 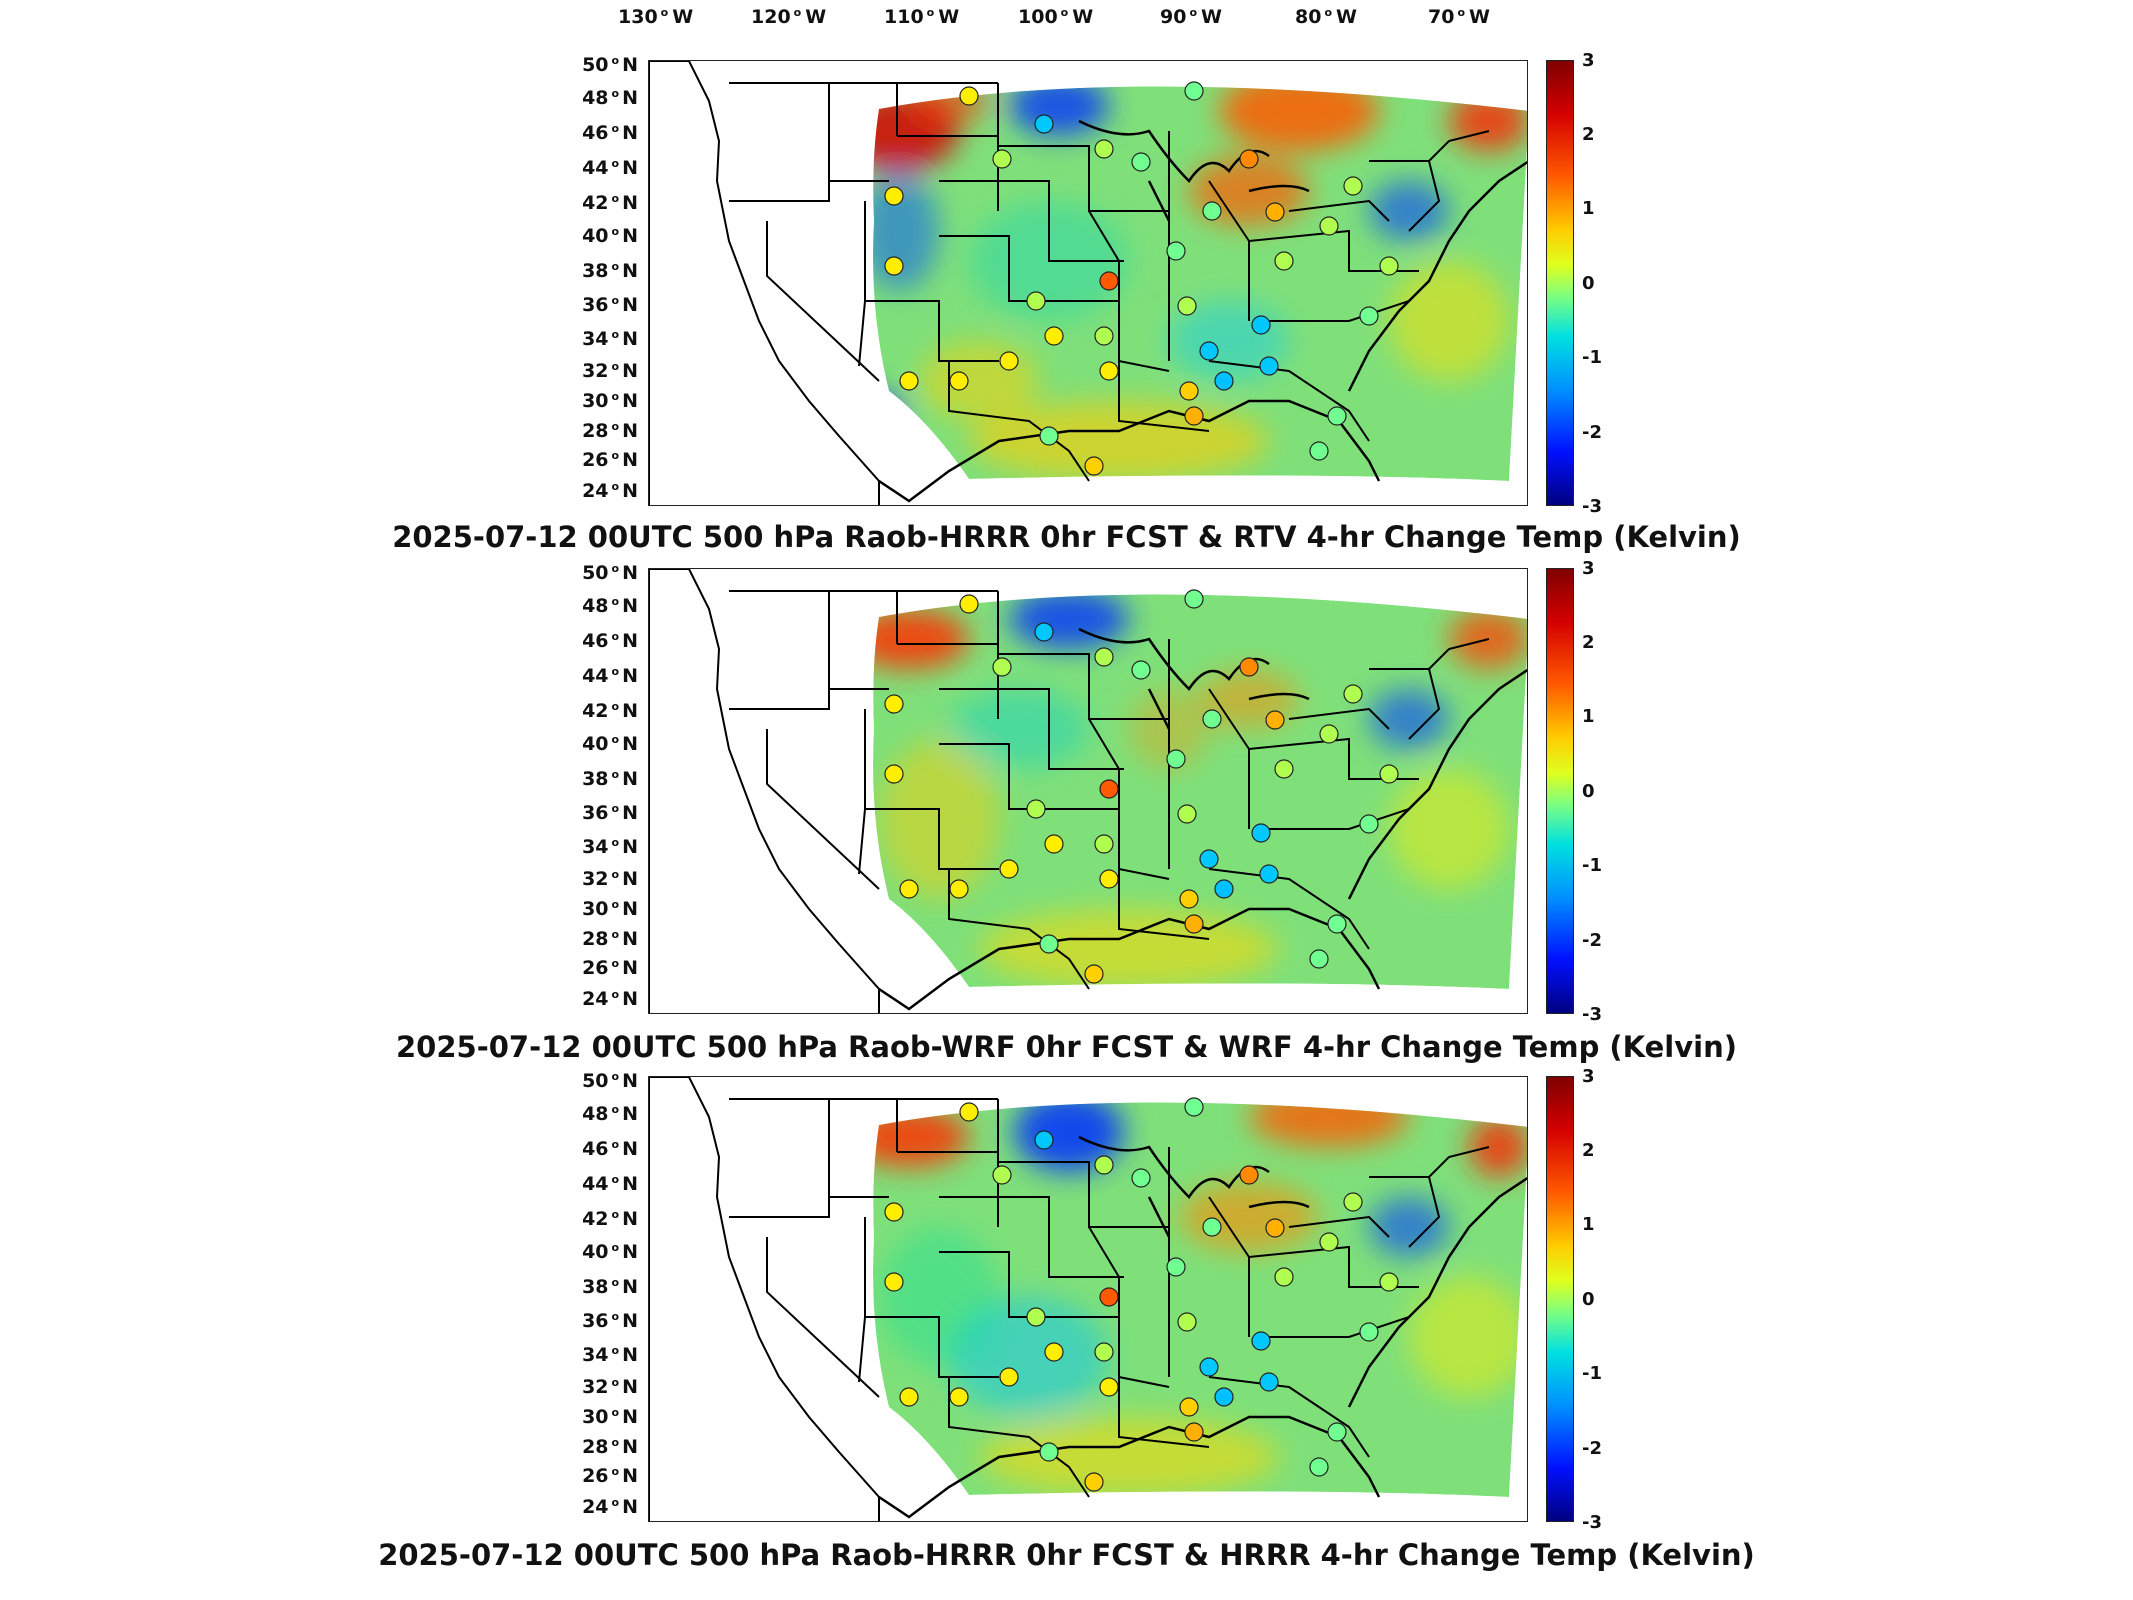 What do you see at coordinates (610, 744) in the screenshot?
I see `lat-label-40n: 40 o N` at bounding box center [610, 744].